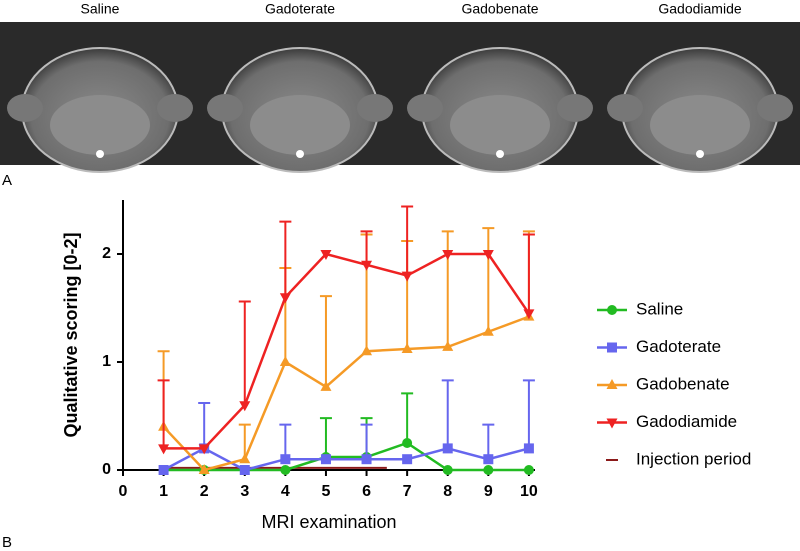 This screenshot has height=551, width=800. Describe the element at coordinates (300, 9) in the screenshot. I see `image-label: Gadoterate` at that location.